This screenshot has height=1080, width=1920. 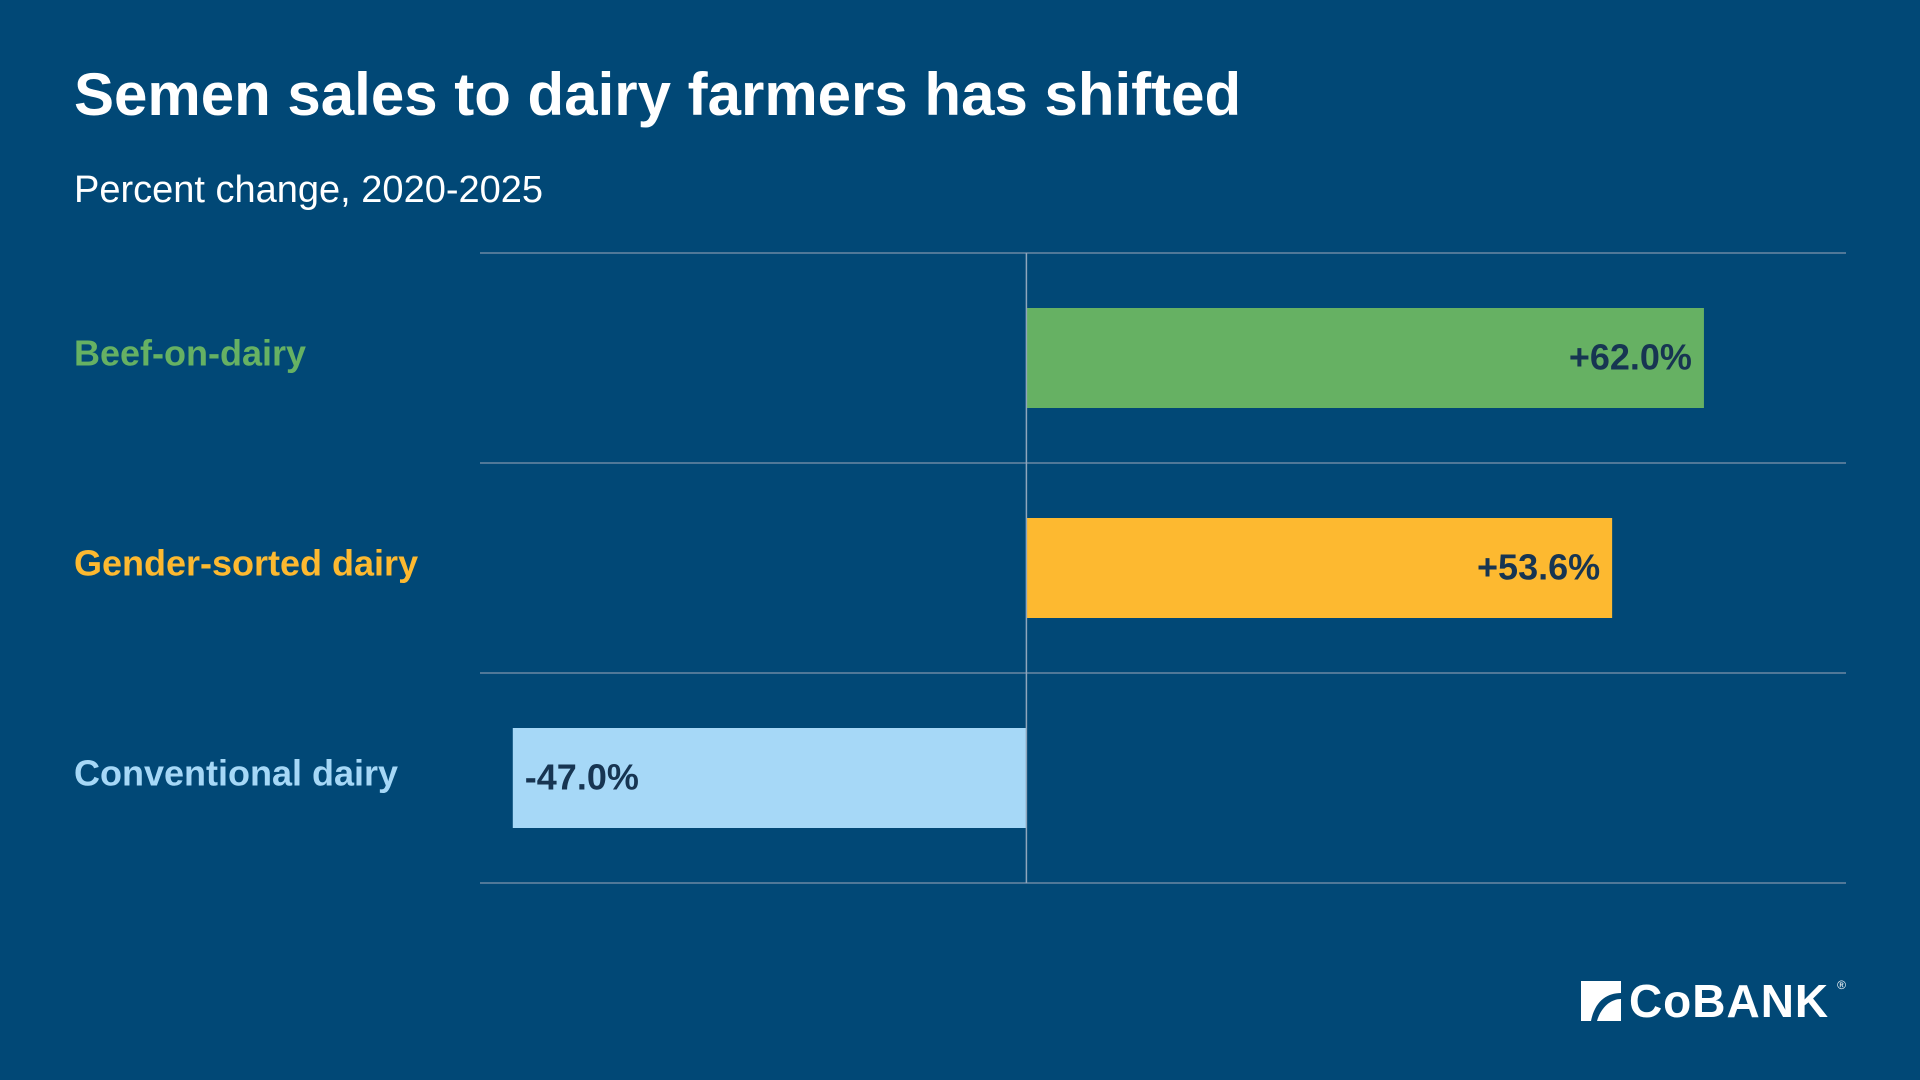 What do you see at coordinates (658, 94) in the screenshot?
I see `chart-title: Semen sales to dairy farmers has shifted` at bounding box center [658, 94].